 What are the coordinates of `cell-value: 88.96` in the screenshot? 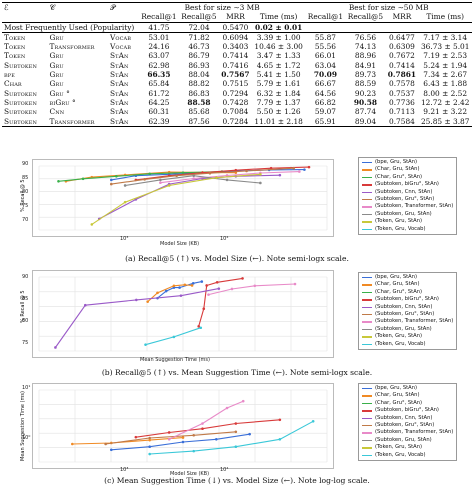 It's located at (365, 56).